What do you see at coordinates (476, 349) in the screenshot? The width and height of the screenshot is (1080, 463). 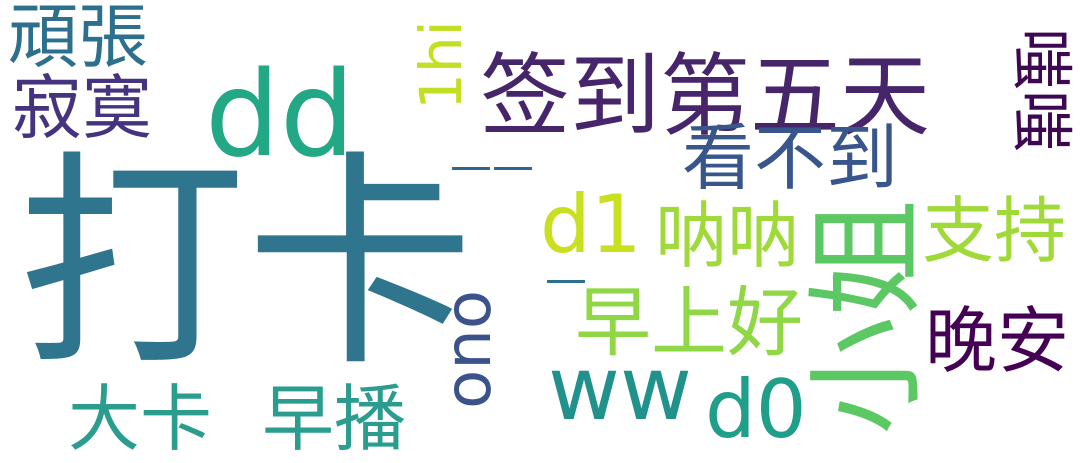 I see `word-ouo: ouo` at bounding box center [476, 349].